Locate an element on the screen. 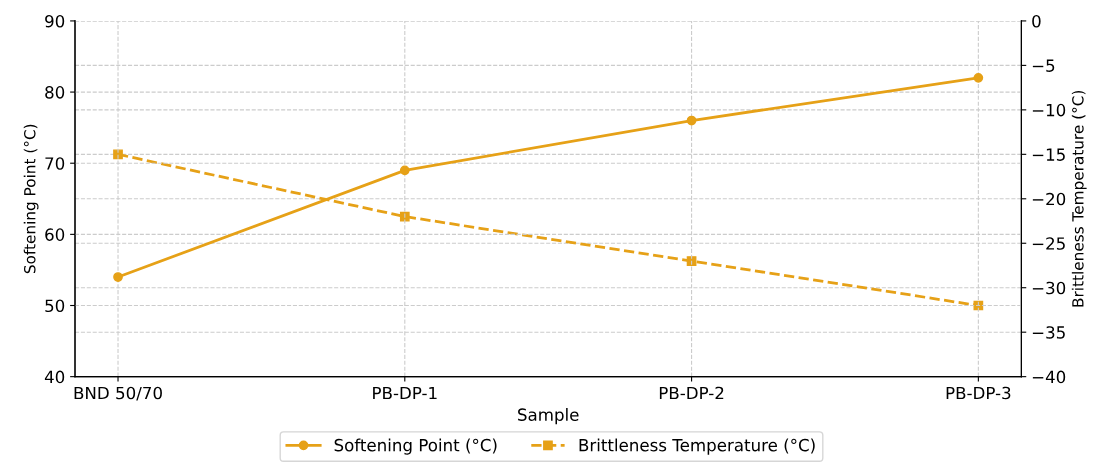 The width and height of the screenshot is (1103, 465). x-tick-label: PB-DP-3 is located at coordinates (978, 393).